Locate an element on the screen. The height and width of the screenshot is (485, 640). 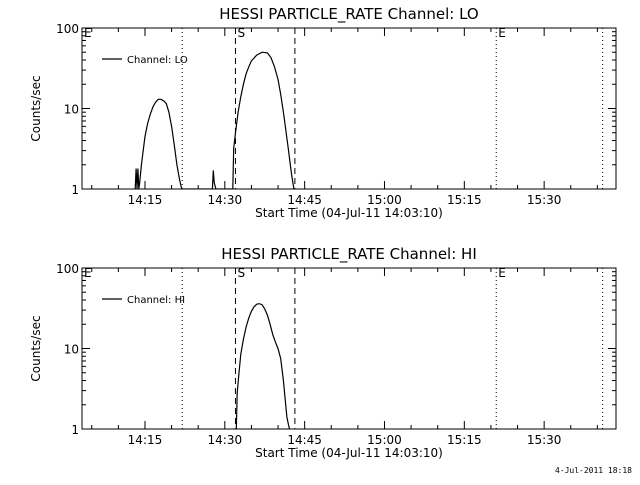
legend-label: Channel: LO is located at coordinates (157, 60).